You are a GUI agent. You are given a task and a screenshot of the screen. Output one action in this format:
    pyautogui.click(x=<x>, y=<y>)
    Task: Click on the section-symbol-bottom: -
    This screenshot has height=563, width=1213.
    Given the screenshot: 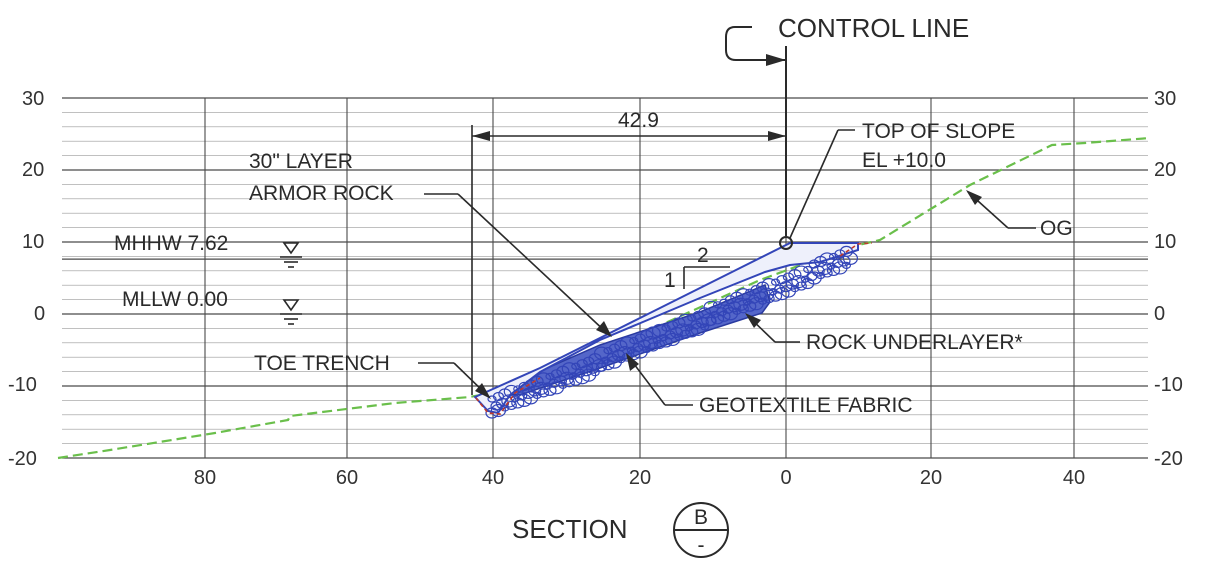 What is the action you would take?
    pyautogui.click(x=701, y=545)
    